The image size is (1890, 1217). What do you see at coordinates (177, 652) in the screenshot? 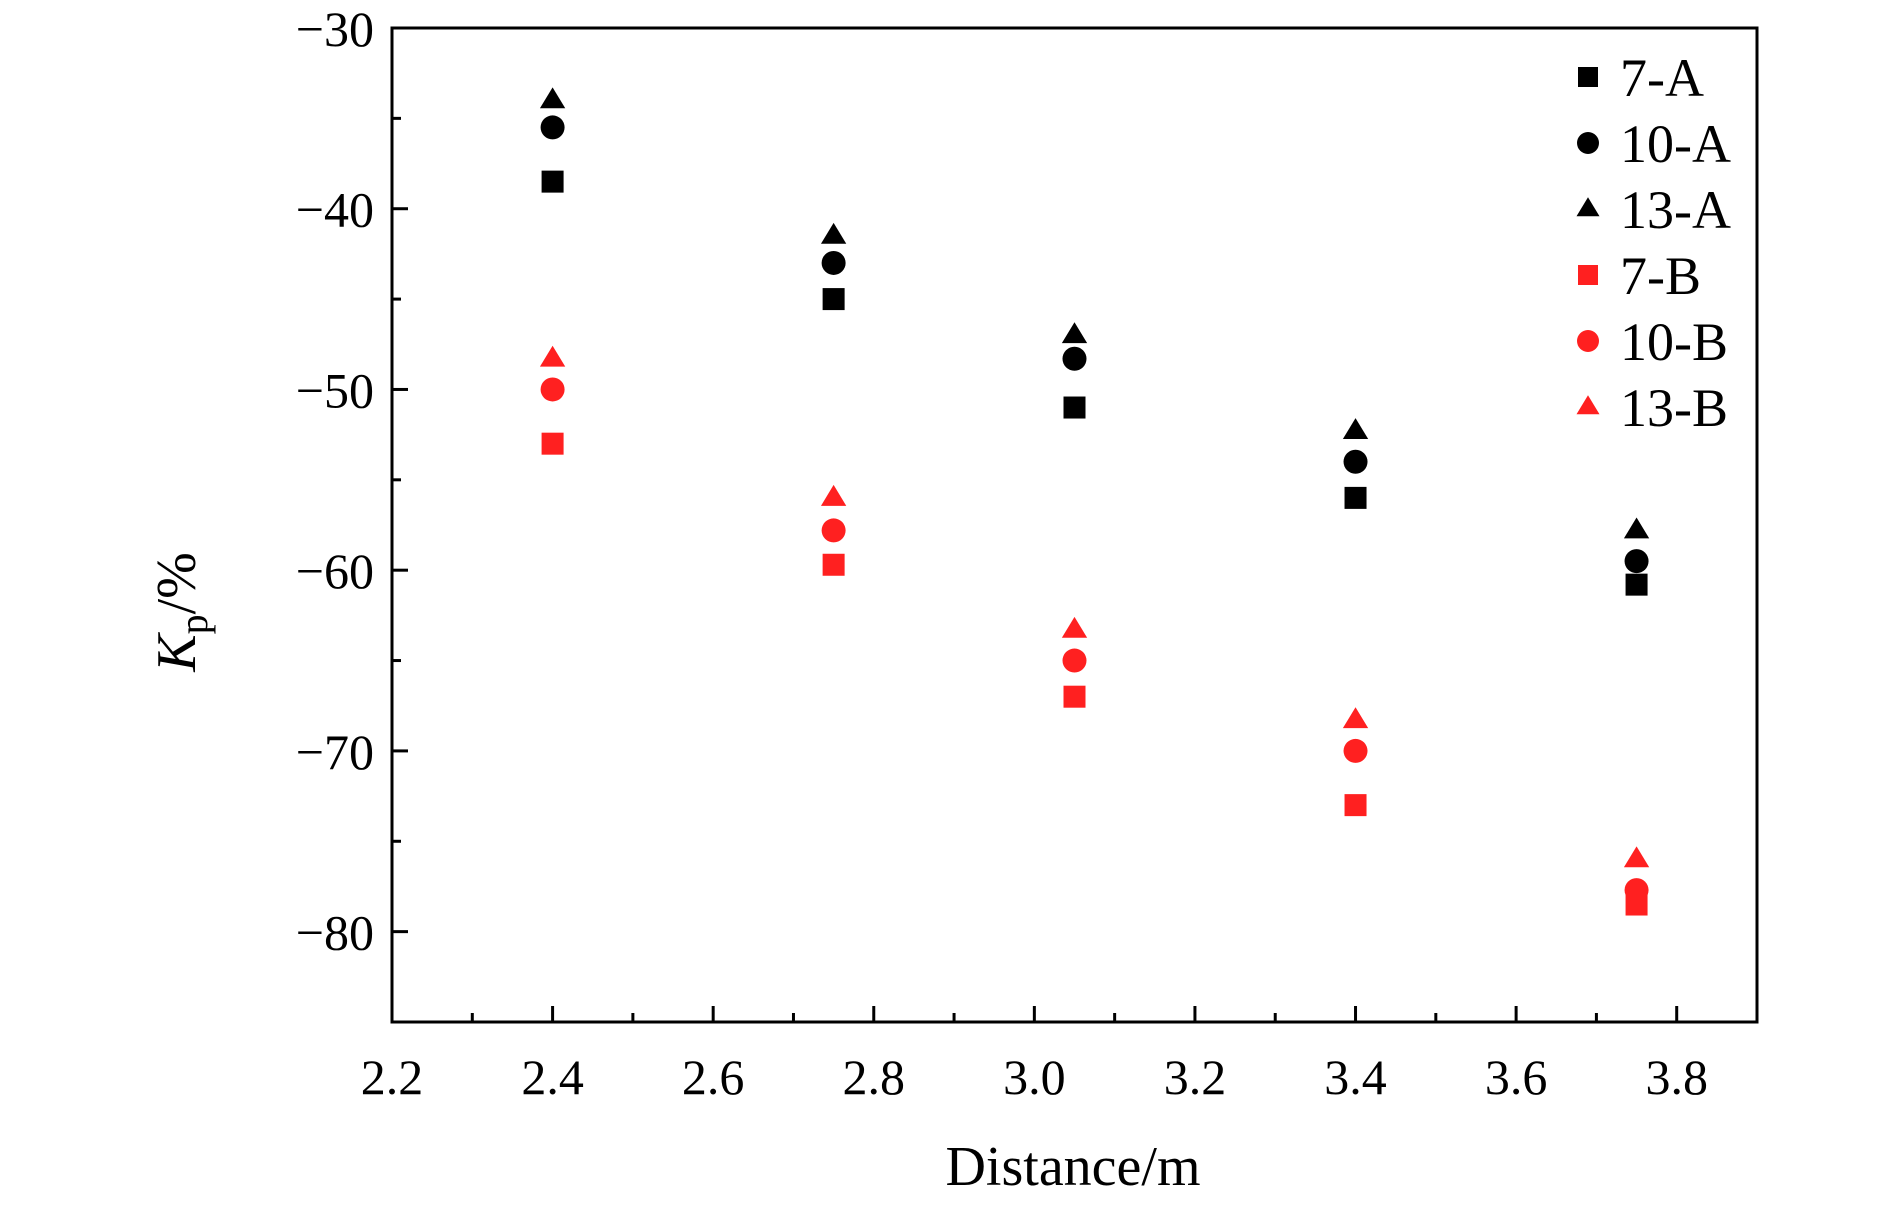
I see `y-axis-label-symbol: K` at bounding box center [177, 652].